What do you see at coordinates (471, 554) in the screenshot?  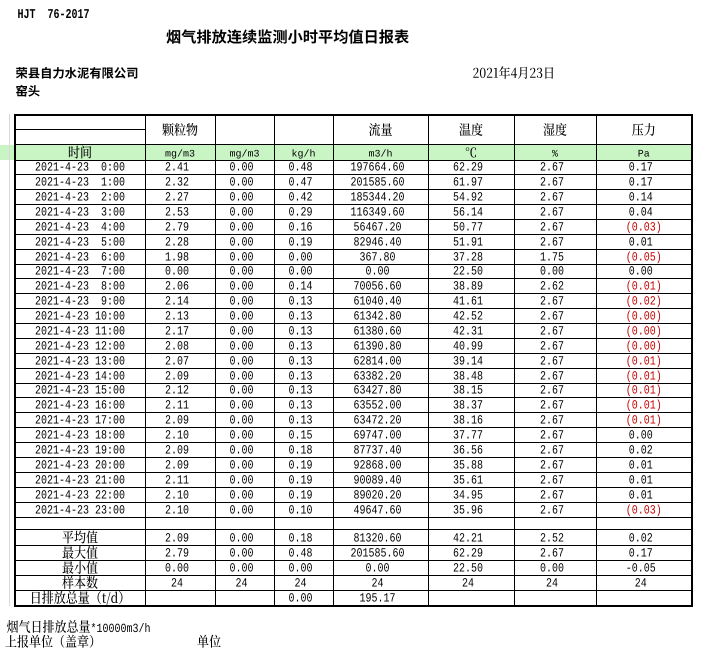 I see `svg-text: 62.29` at bounding box center [471, 554].